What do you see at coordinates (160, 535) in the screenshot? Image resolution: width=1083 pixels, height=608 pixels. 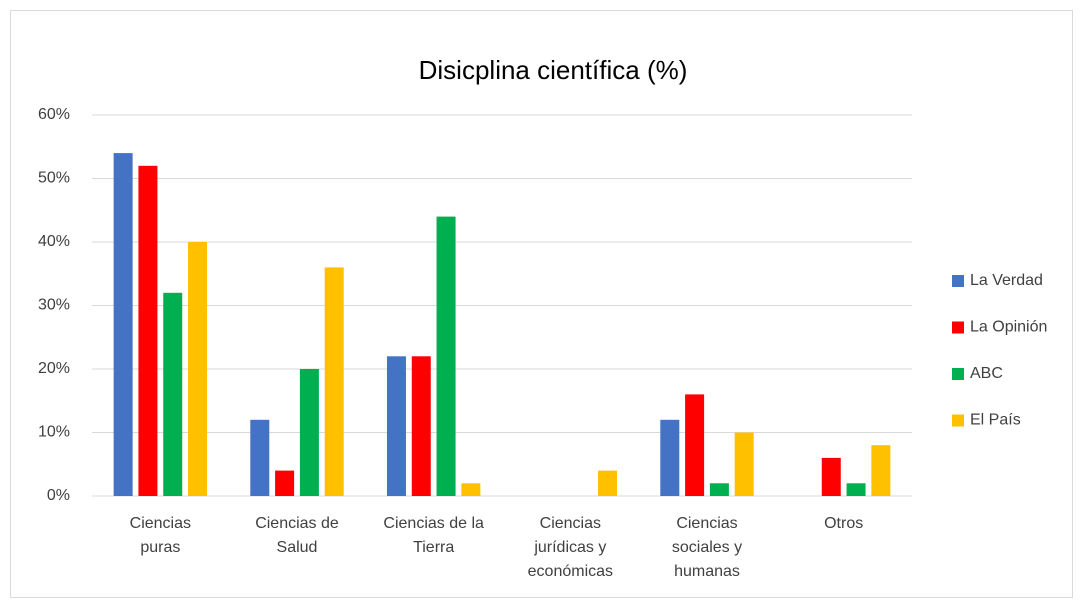 I see `x-tick-label: Ciencias puras` at bounding box center [160, 535].